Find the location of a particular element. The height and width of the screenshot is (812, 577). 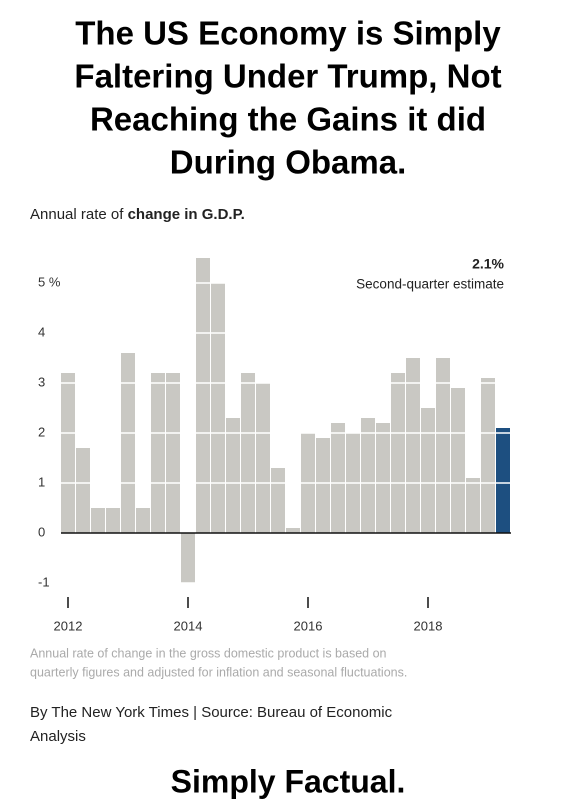

y-tick-label: 5 % is located at coordinates (49, 281).